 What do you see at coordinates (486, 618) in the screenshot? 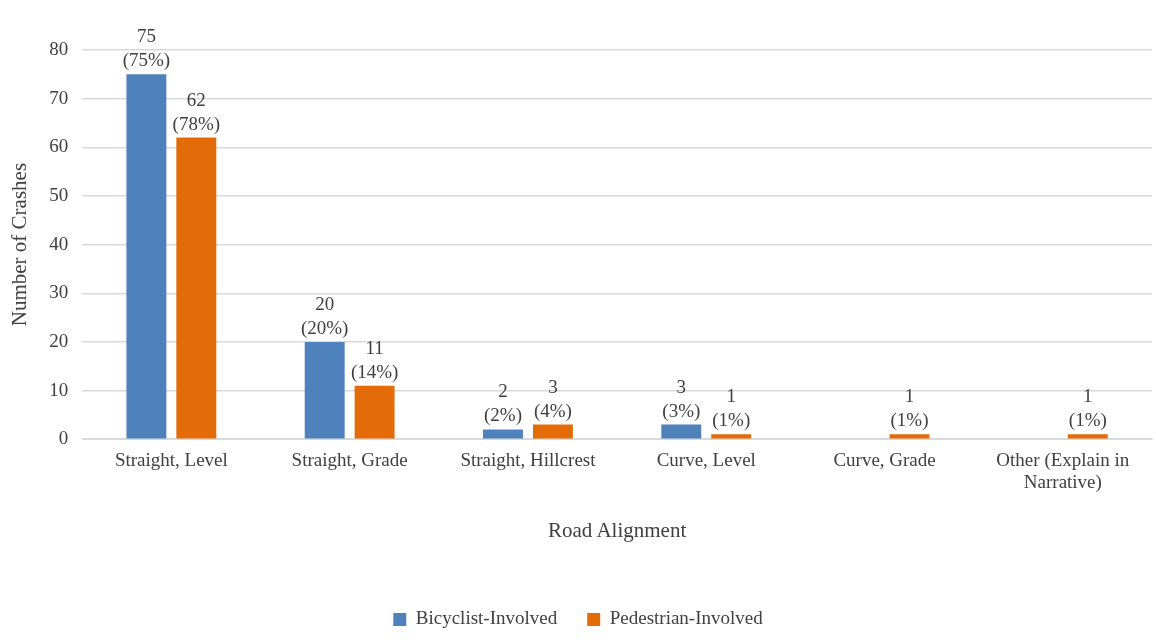
I see `legend-label: Bicyclist-Involved` at bounding box center [486, 618].